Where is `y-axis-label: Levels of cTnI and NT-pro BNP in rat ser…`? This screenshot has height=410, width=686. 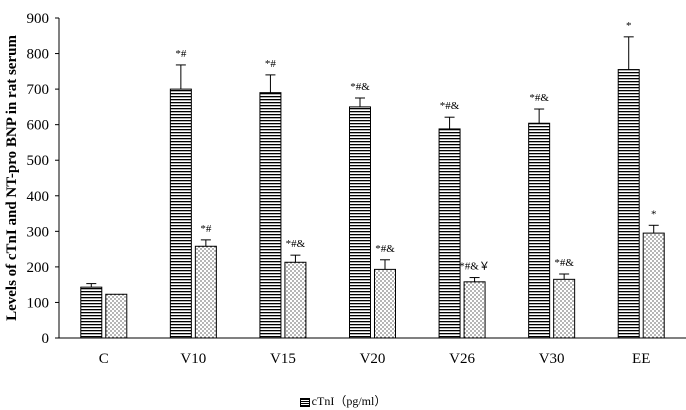
y-axis-label: Levels of cTnI and NT-pro BNP in rat ser… is located at coordinates (12, 178).